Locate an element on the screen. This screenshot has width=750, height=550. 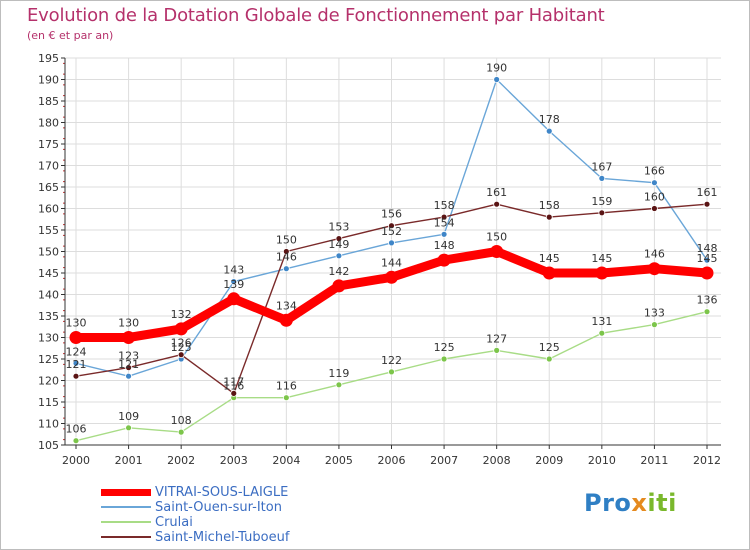
legend-swatch-crulai is located at coordinates (126, 522).